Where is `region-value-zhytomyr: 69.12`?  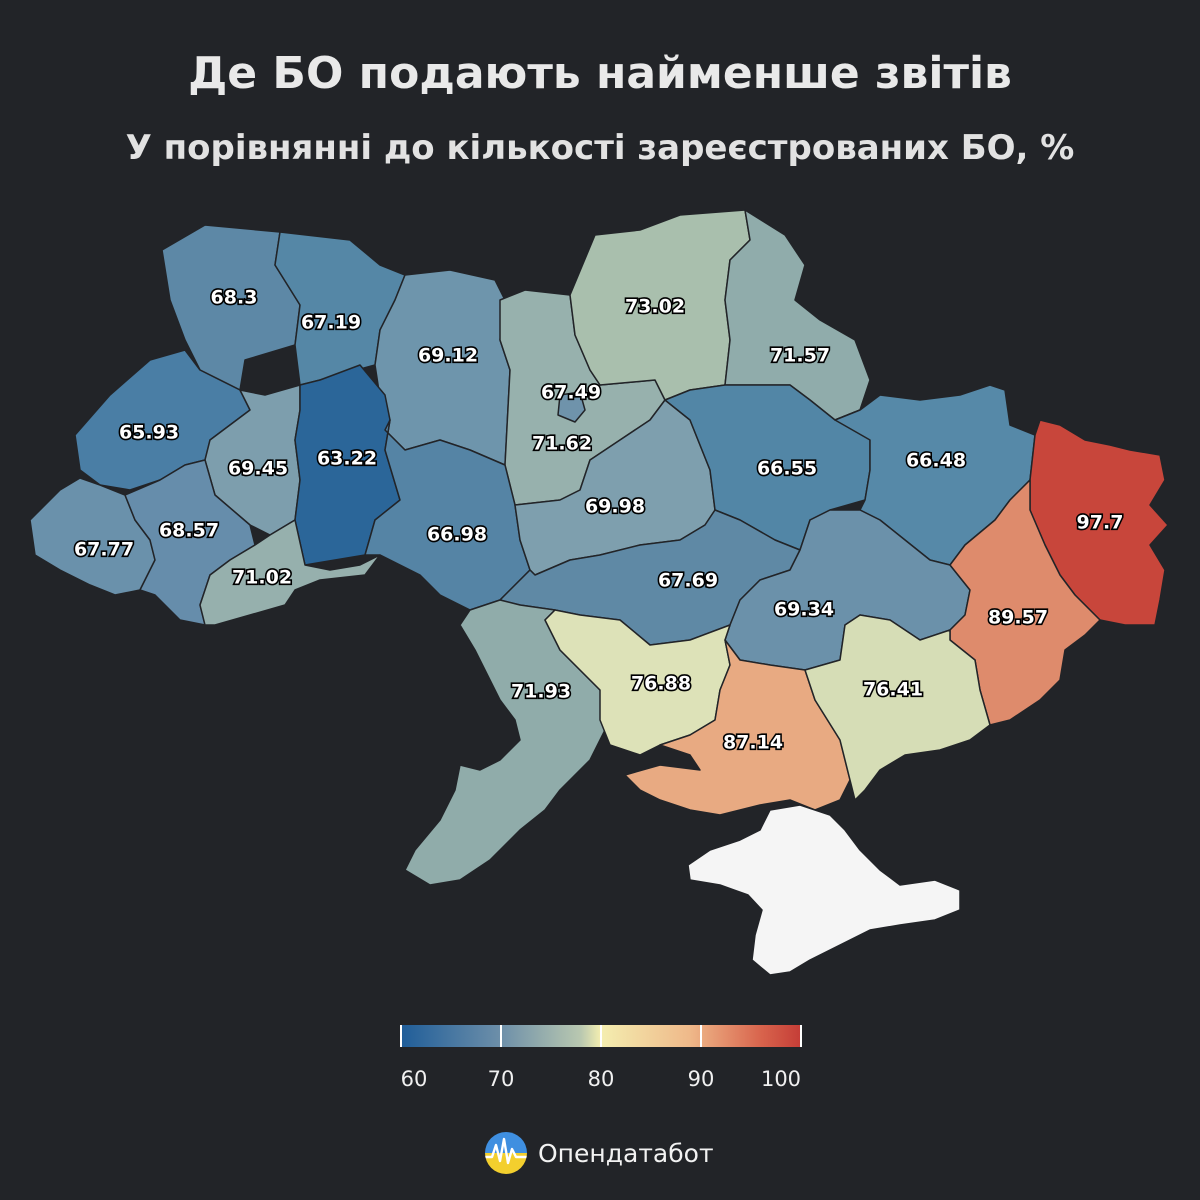
region-value-zhytomyr: 69.12 is located at coordinates (448, 356).